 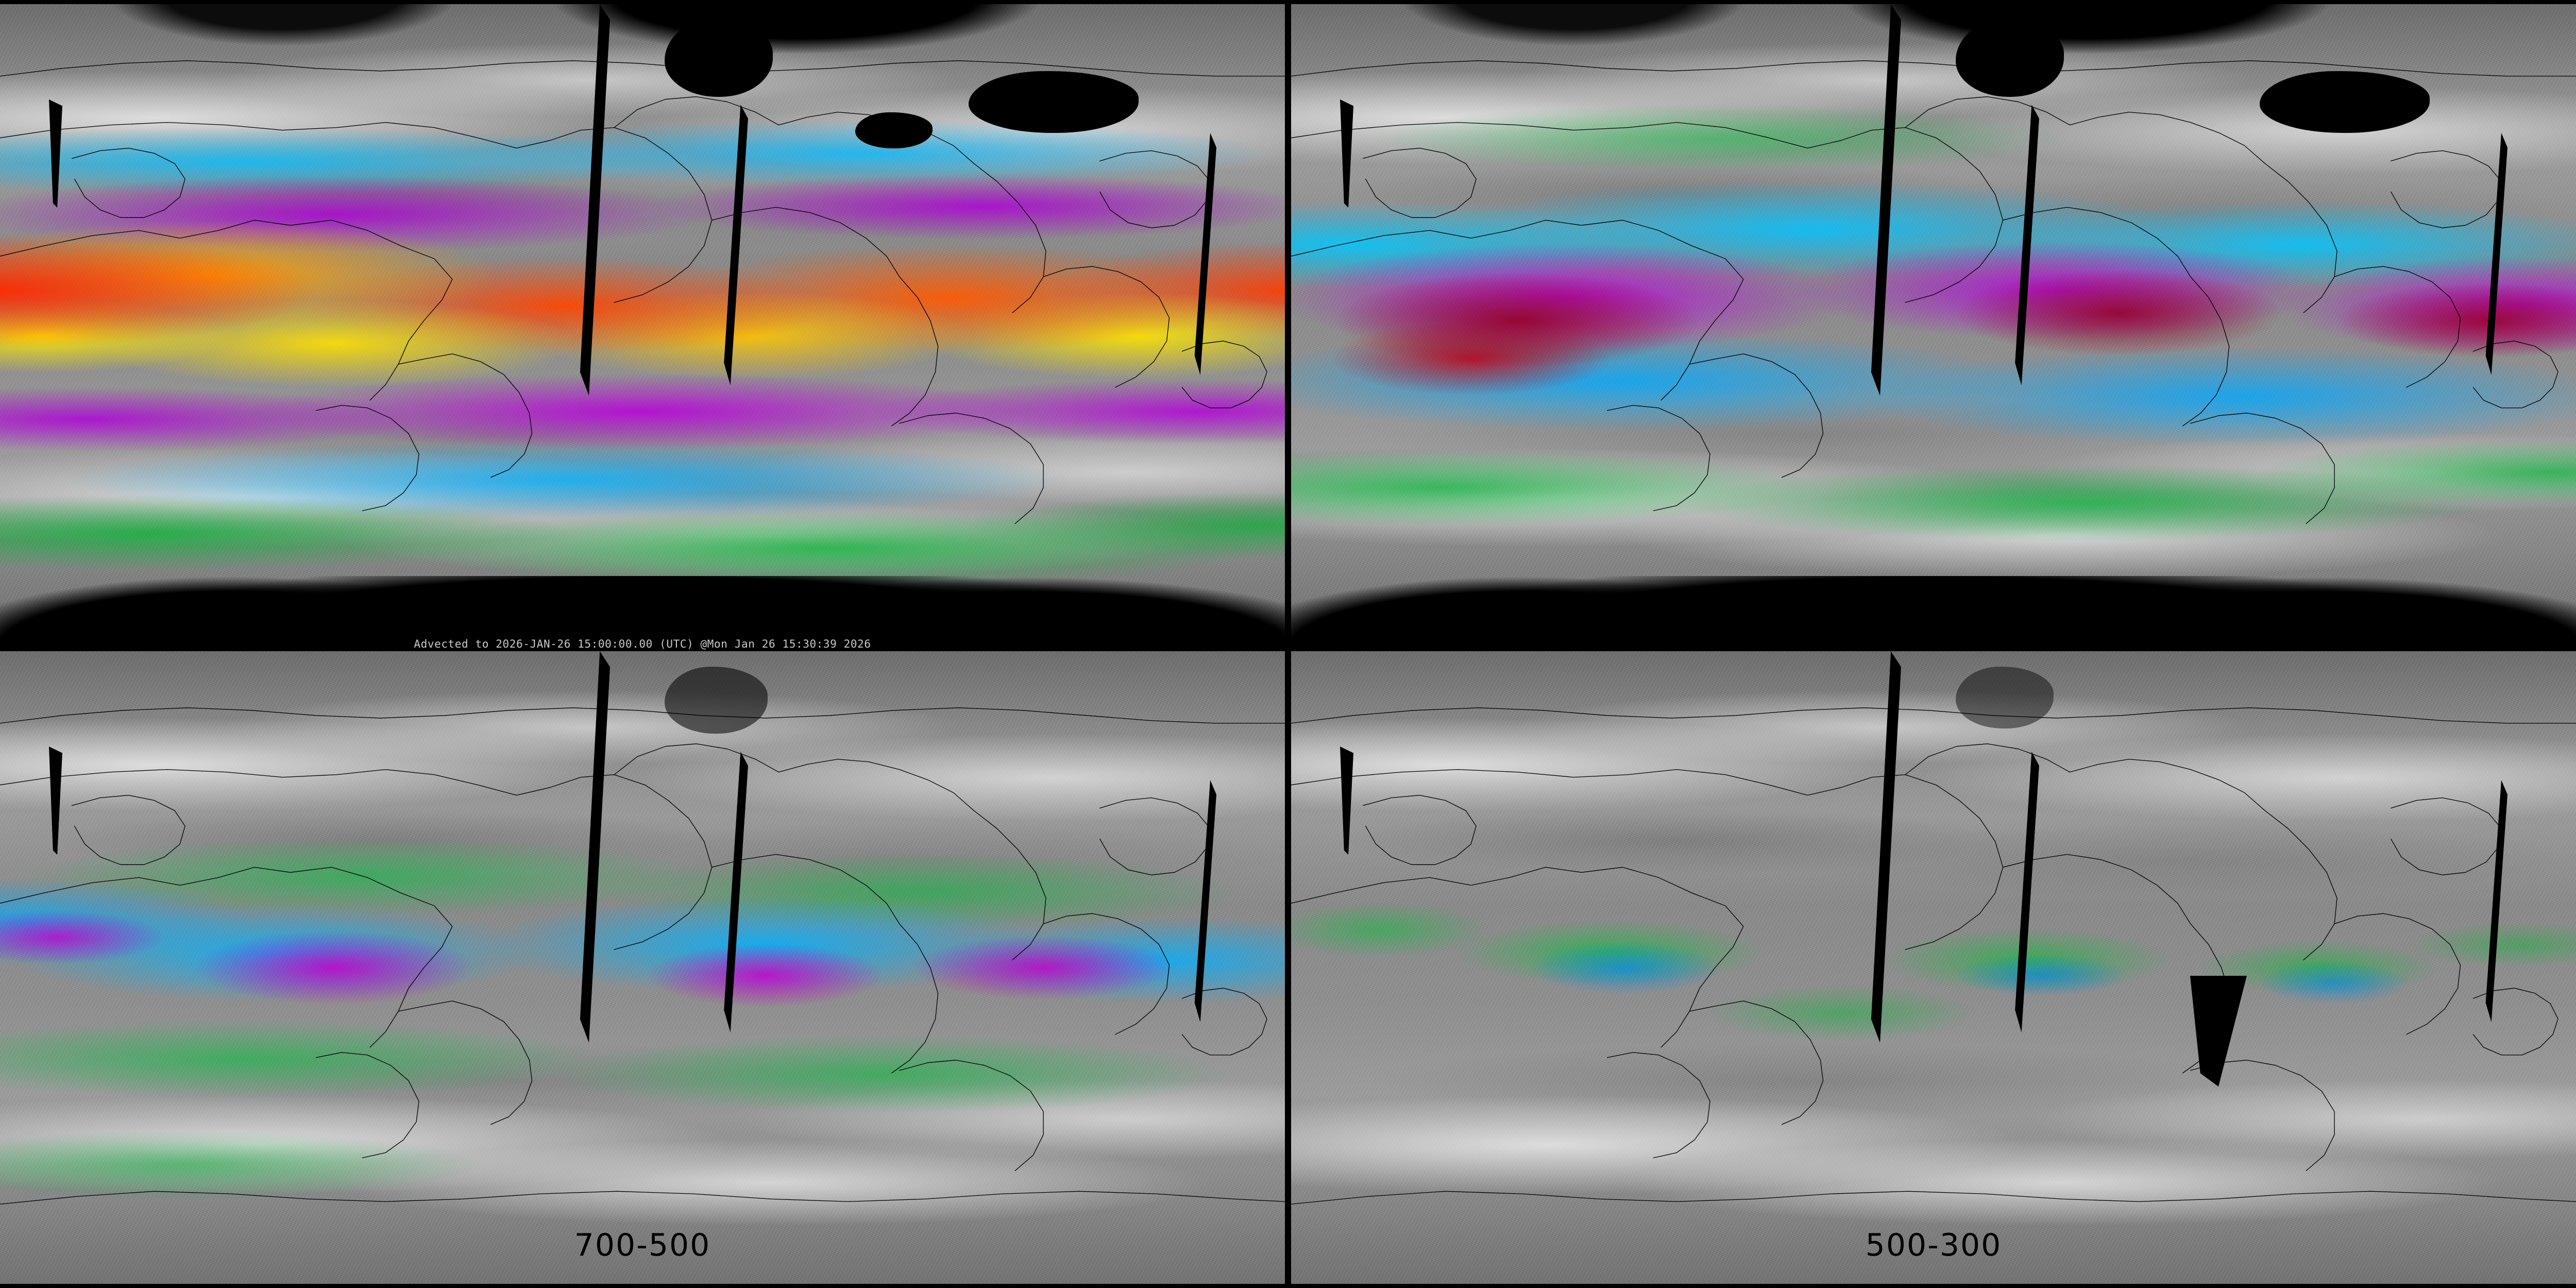 I want to click on panel-label-bottom-right: 500-300, so click(x=1934, y=1245).